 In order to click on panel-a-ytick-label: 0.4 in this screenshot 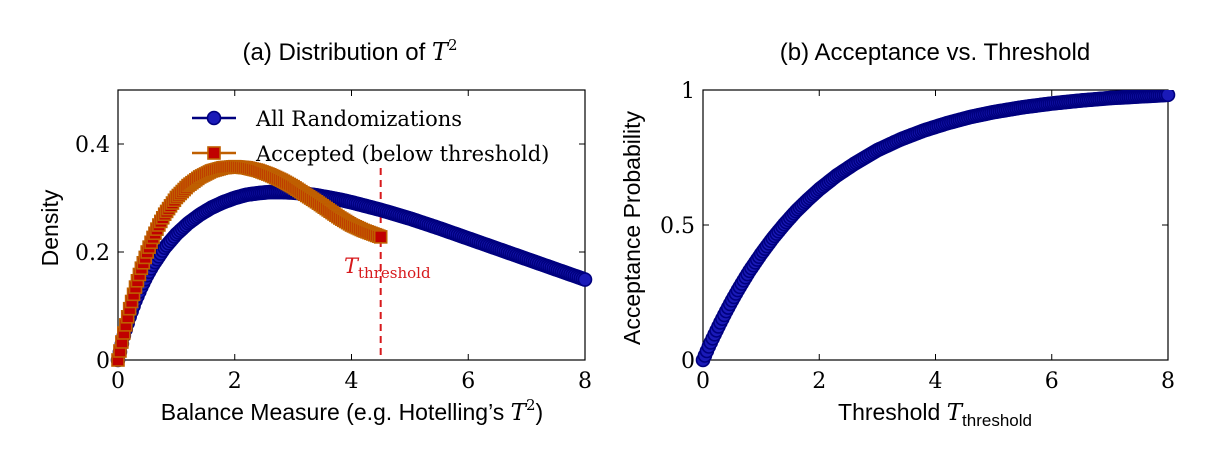, I will do `click(92, 145)`.